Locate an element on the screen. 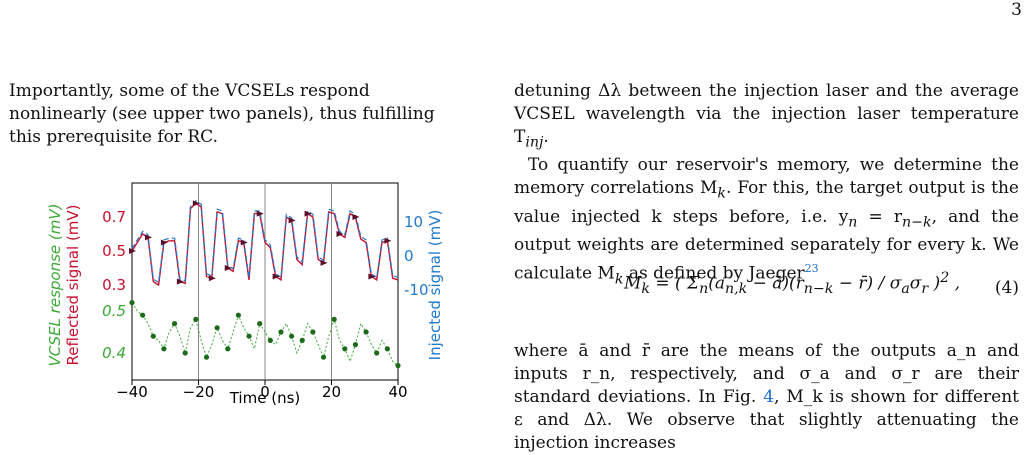 The width and height of the screenshot is (1028, 455). x-axis-label: Time (ns) is located at coordinates (265, 397).